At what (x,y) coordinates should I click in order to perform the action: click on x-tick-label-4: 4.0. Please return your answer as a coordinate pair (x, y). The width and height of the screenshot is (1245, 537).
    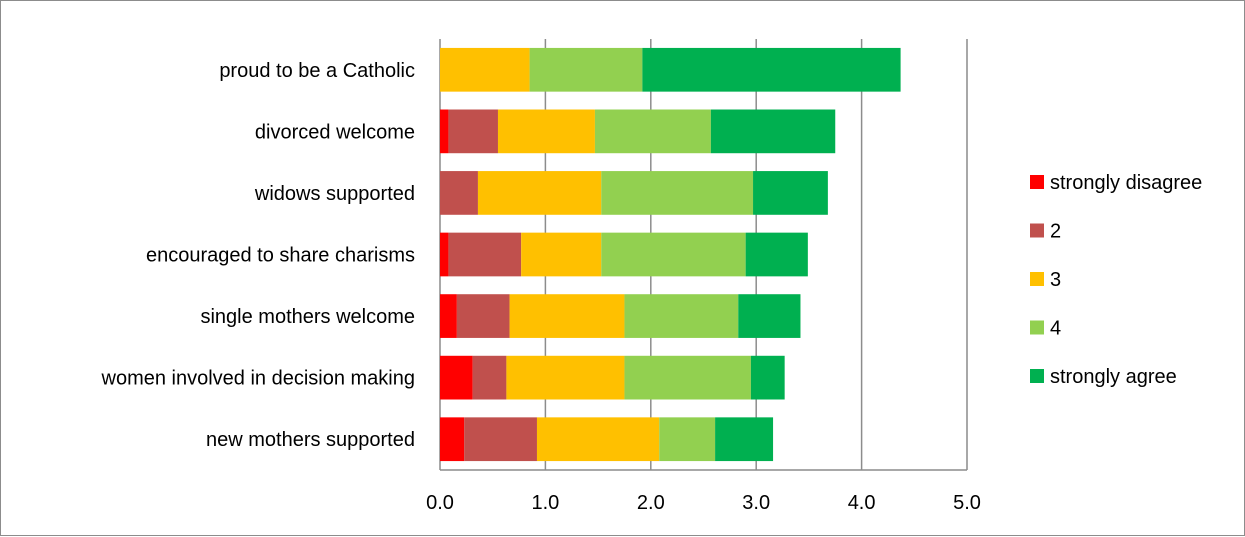
    Looking at the image, I should click on (862, 503).